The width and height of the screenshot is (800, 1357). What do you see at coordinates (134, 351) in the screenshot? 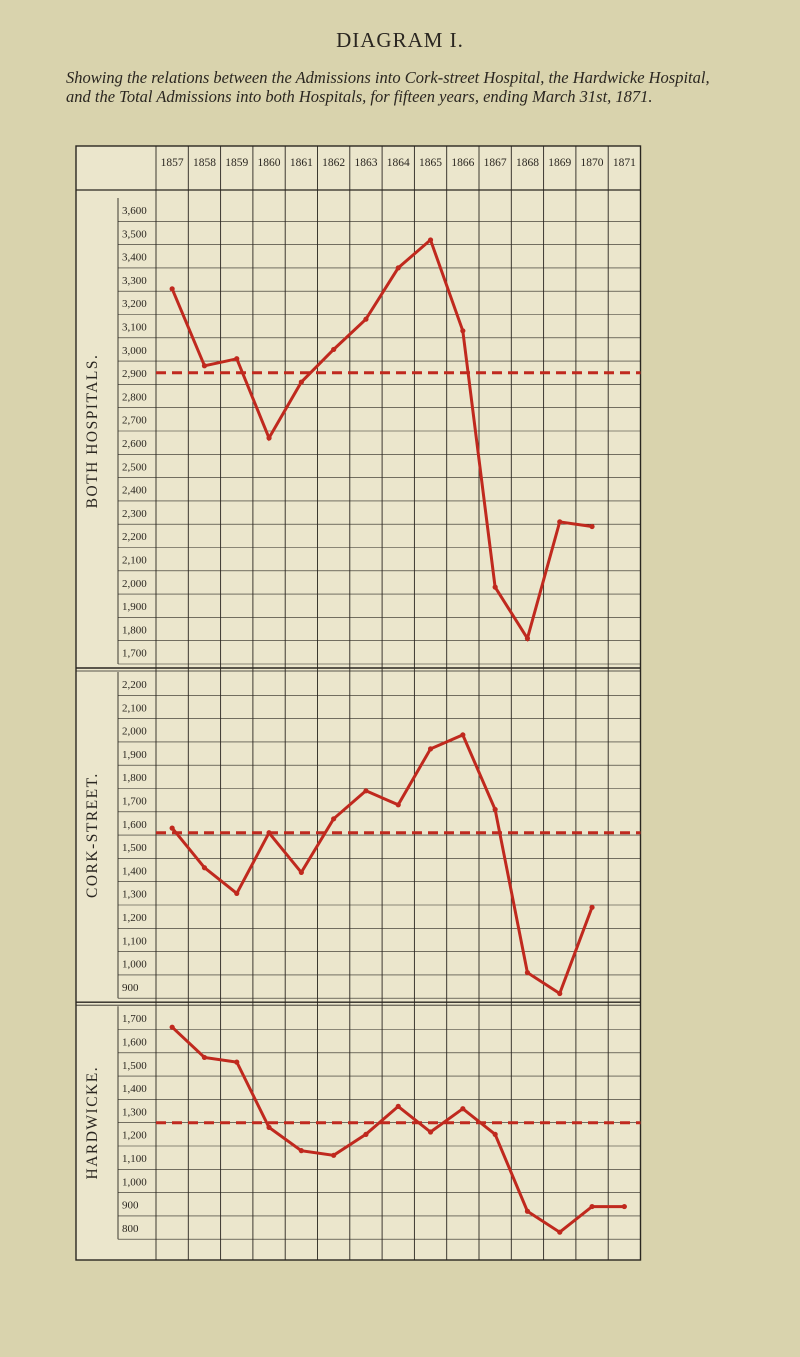
I see `y-tick-label: 3,000` at bounding box center [134, 351].